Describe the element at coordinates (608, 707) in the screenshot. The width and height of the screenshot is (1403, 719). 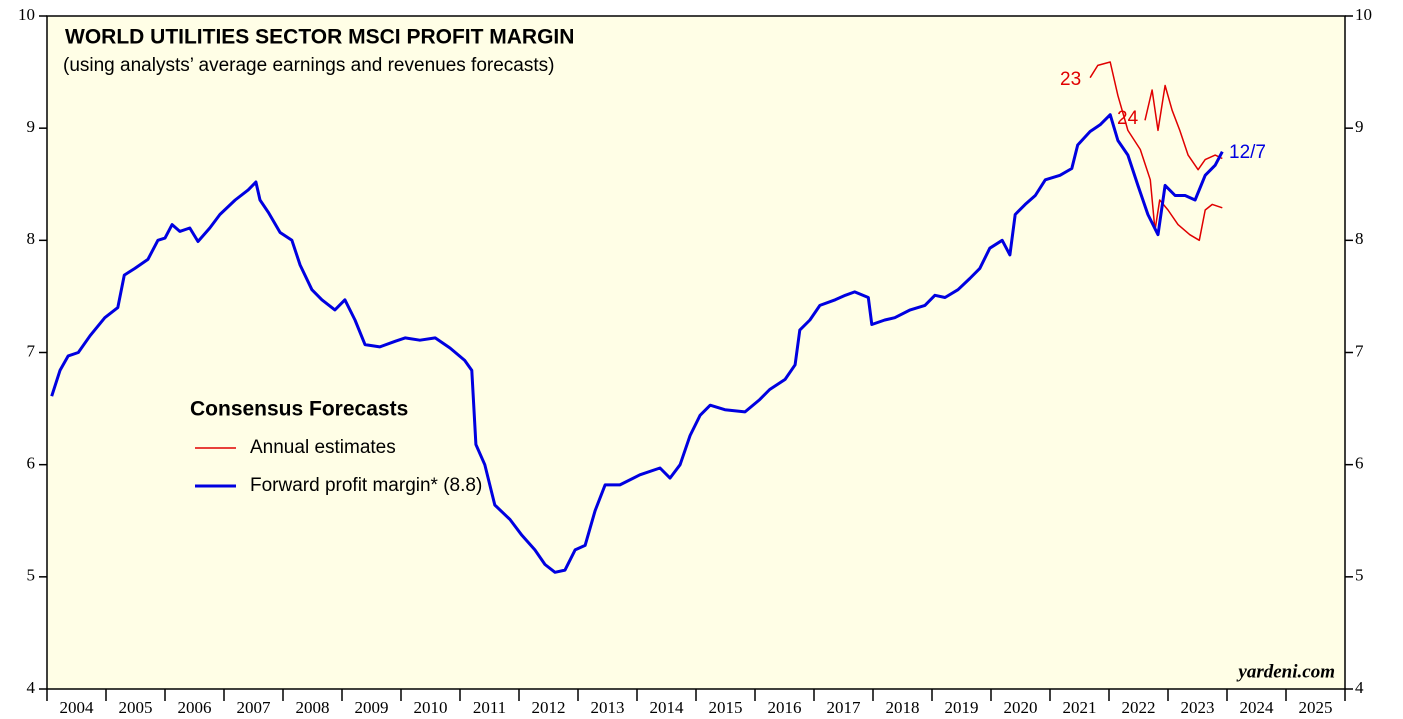
I see `x-tick-label: 2013` at that location.